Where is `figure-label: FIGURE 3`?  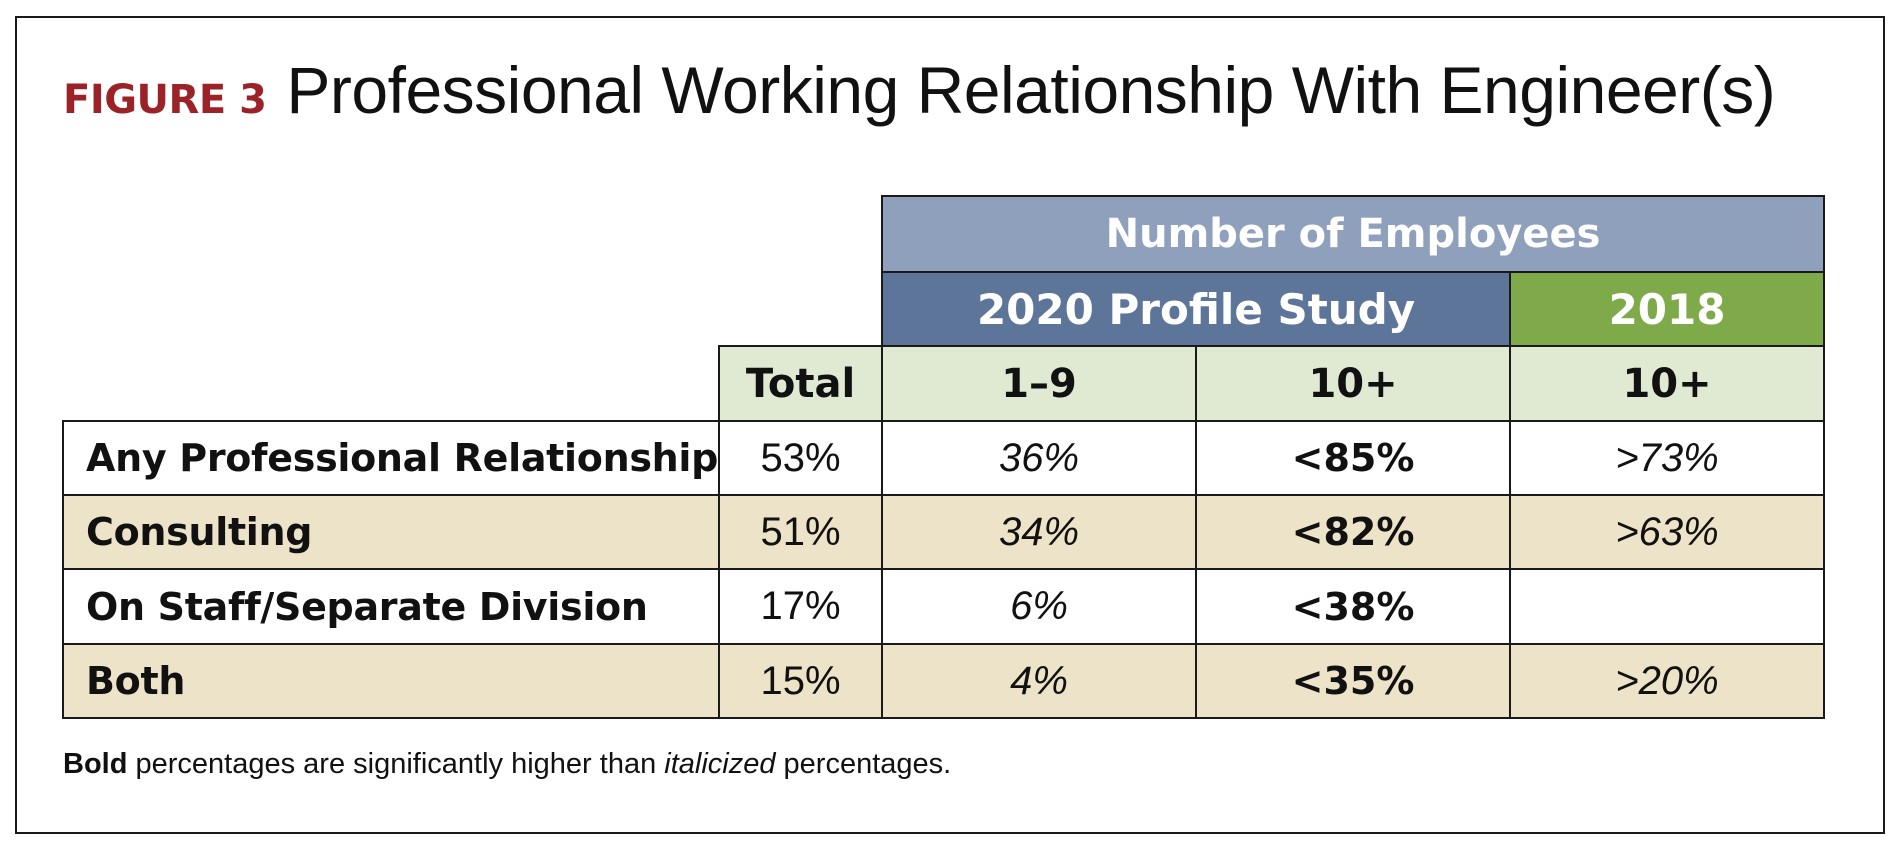
figure-label: FIGURE 3 is located at coordinates (165, 100).